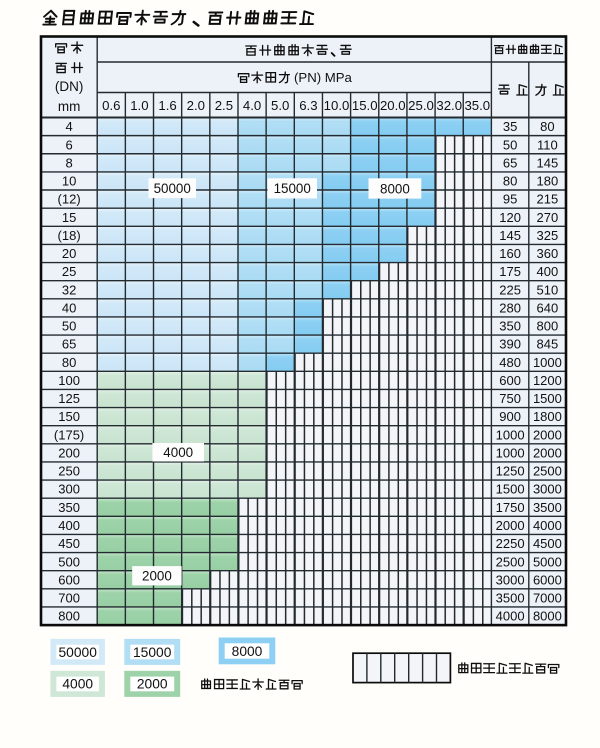 The width and height of the screenshot is (600, 748). Describe the element at coordinates (252, 105) in the screenshot. I see `svg-text: 4.0` at that location.